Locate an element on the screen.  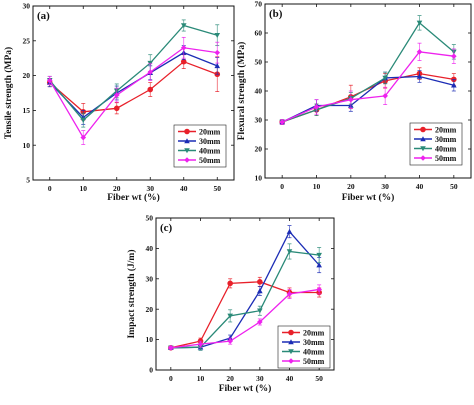
series-40mm is located at coordinates (133, 73).